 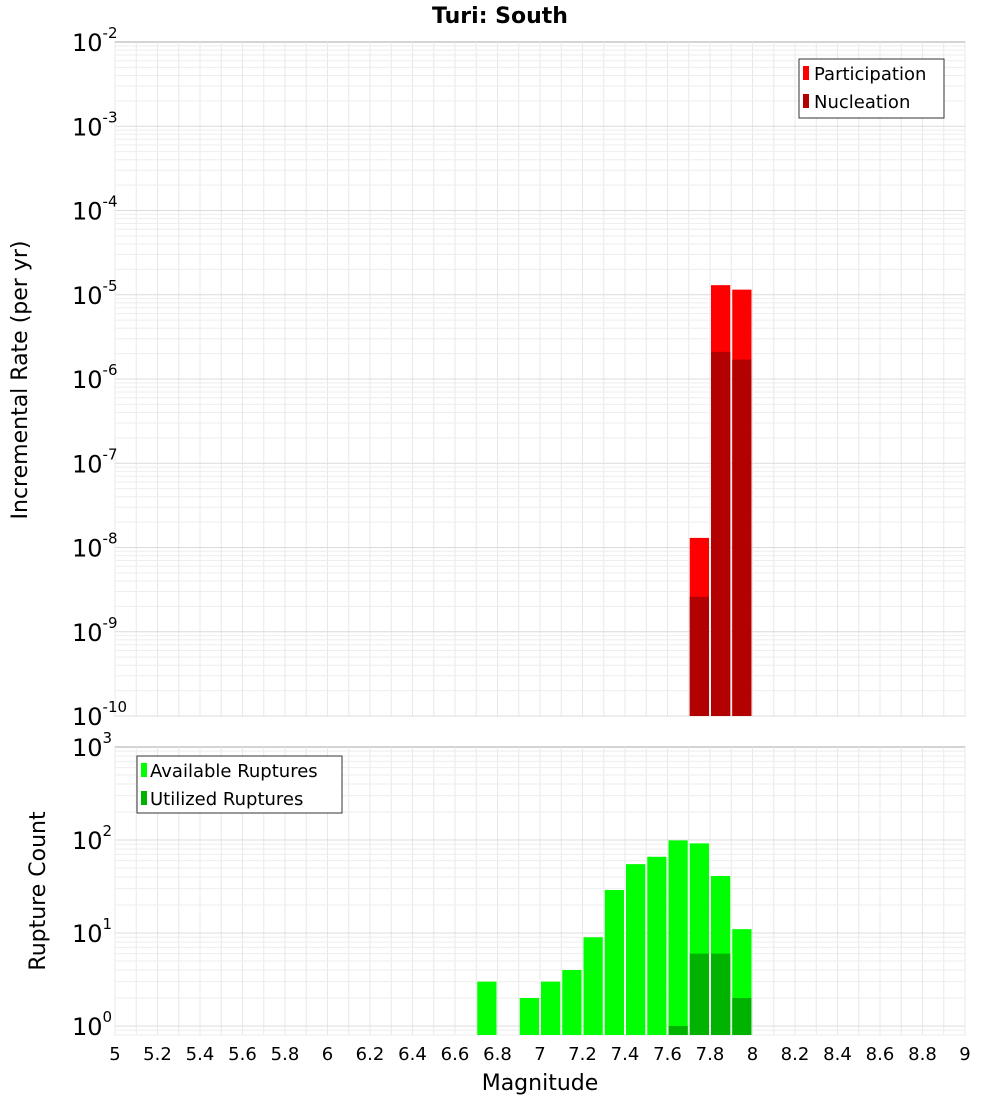 What do you see at coordinates (114, 1054) in the screenshot?
I see `x-tick-label: 5` at bounding box center [114, 1054].